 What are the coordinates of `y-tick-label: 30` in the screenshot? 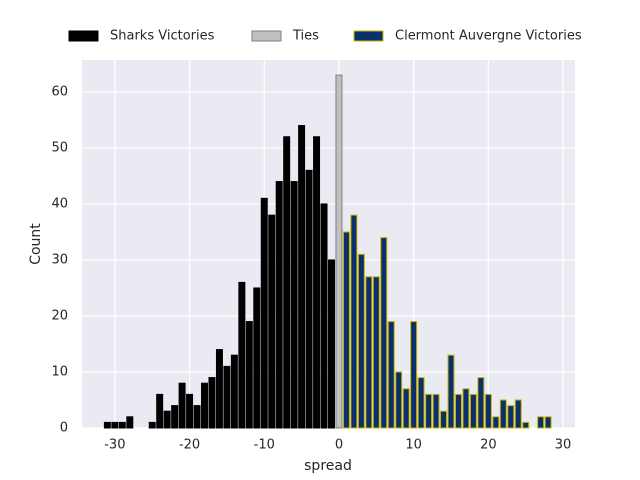 It's located at (59, 259).